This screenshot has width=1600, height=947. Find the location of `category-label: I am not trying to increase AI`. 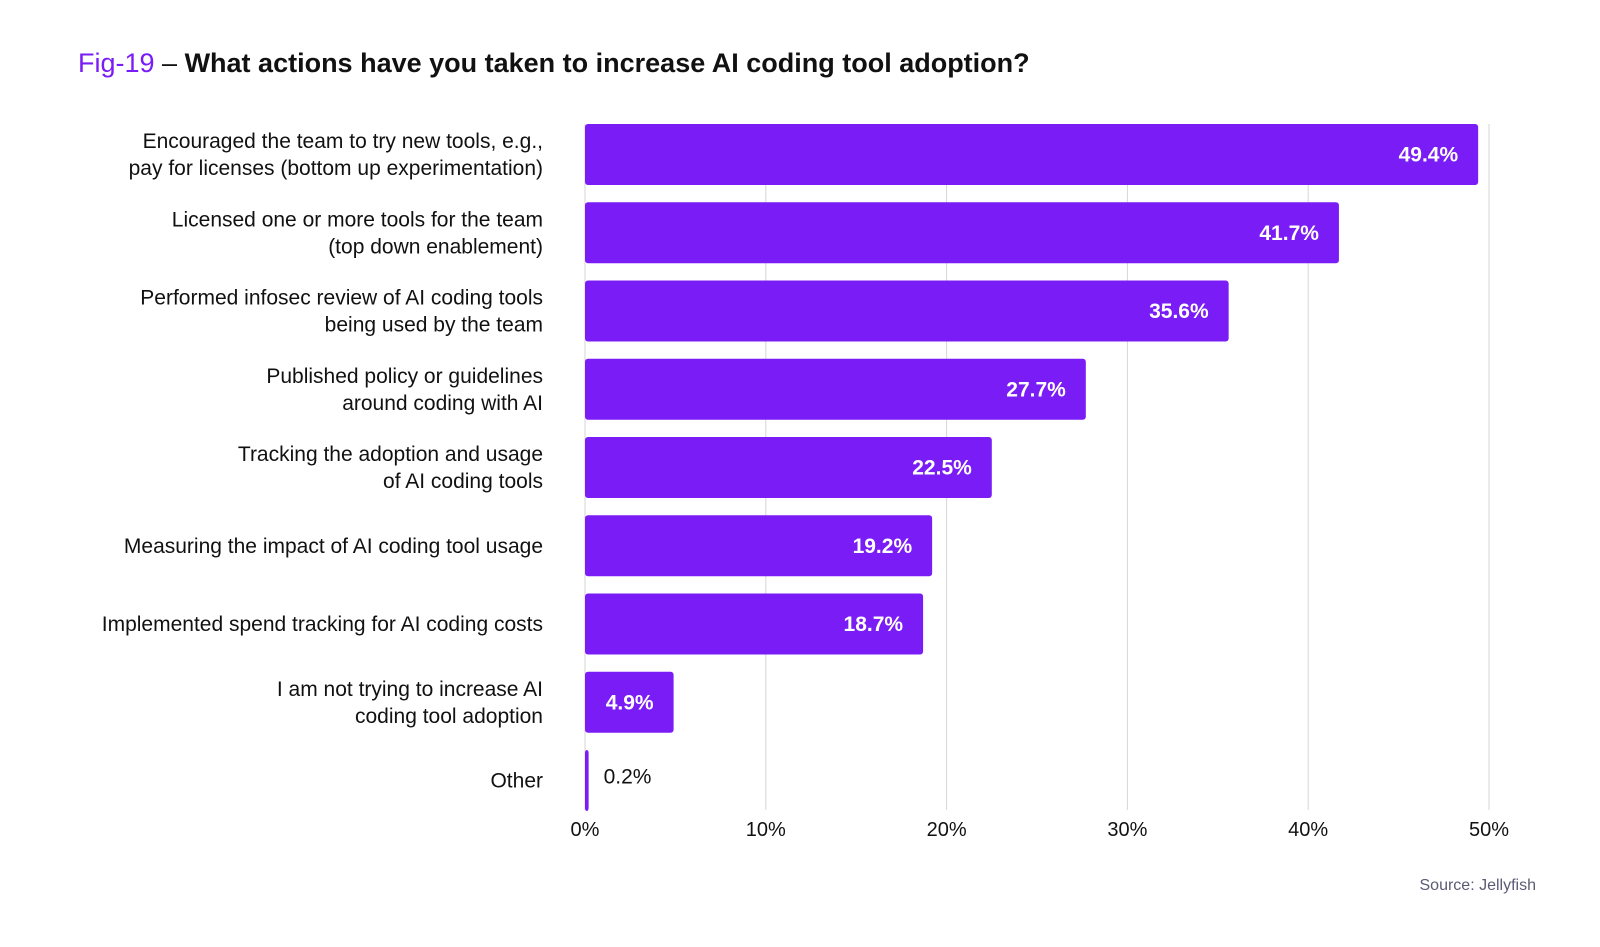

category-label: I am not trying to increase AI is located at coordinates (410, 689).